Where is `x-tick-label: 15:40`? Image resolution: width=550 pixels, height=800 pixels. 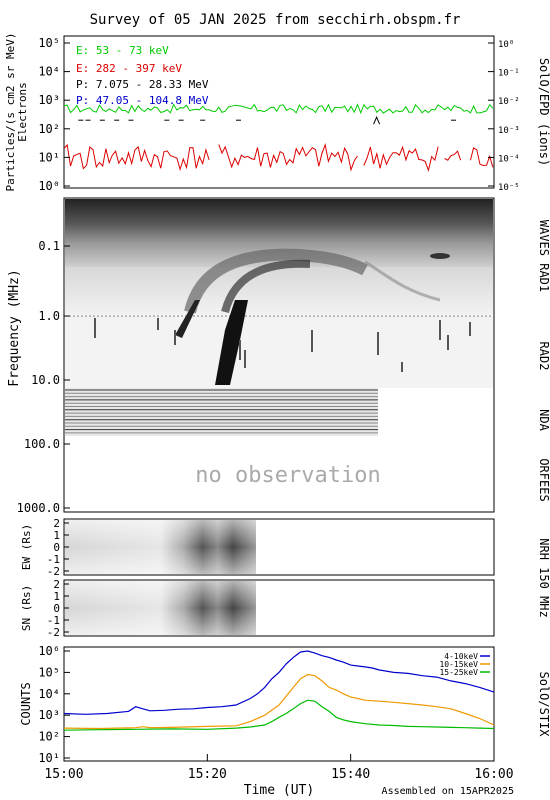
x-tick-label: 15:40 is located at coordinates (350, 774).